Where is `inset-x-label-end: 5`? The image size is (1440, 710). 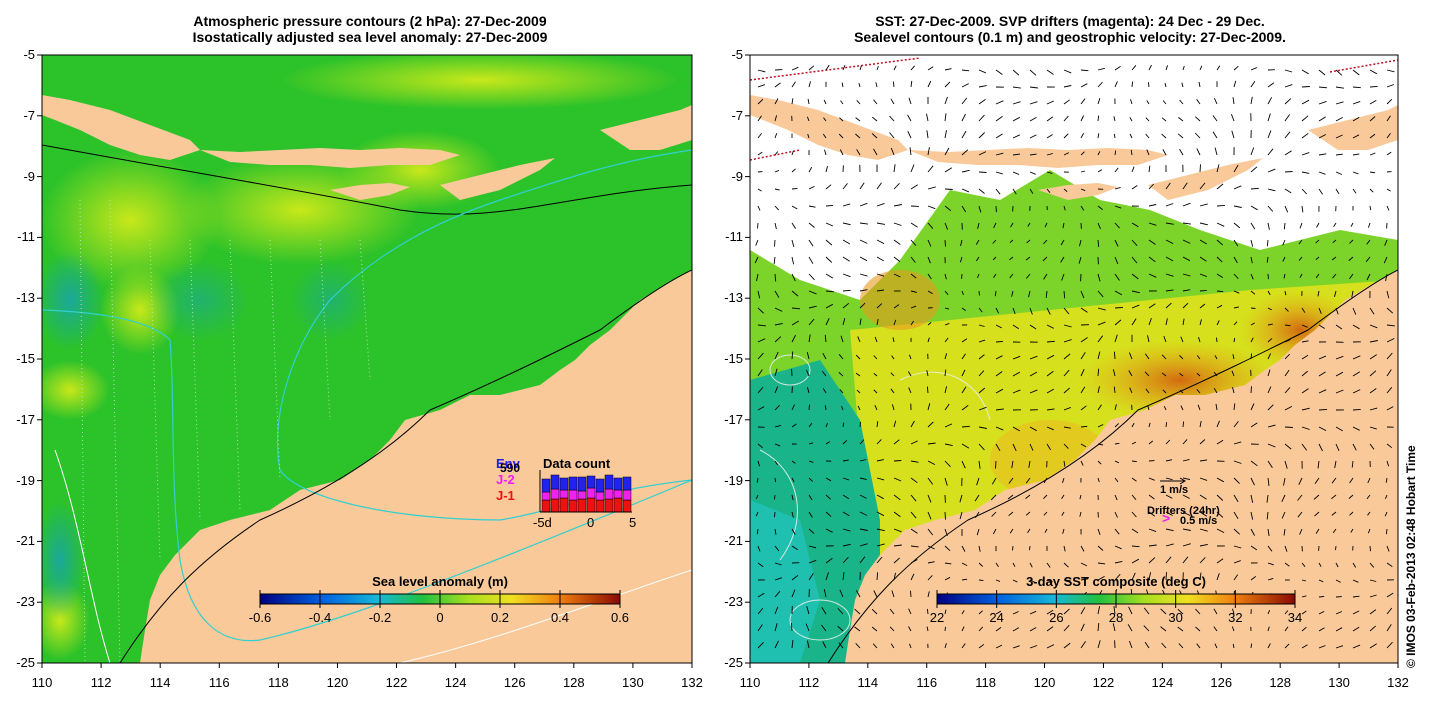
inset-x-label-end: 5 is located at coordinates (633, 522).